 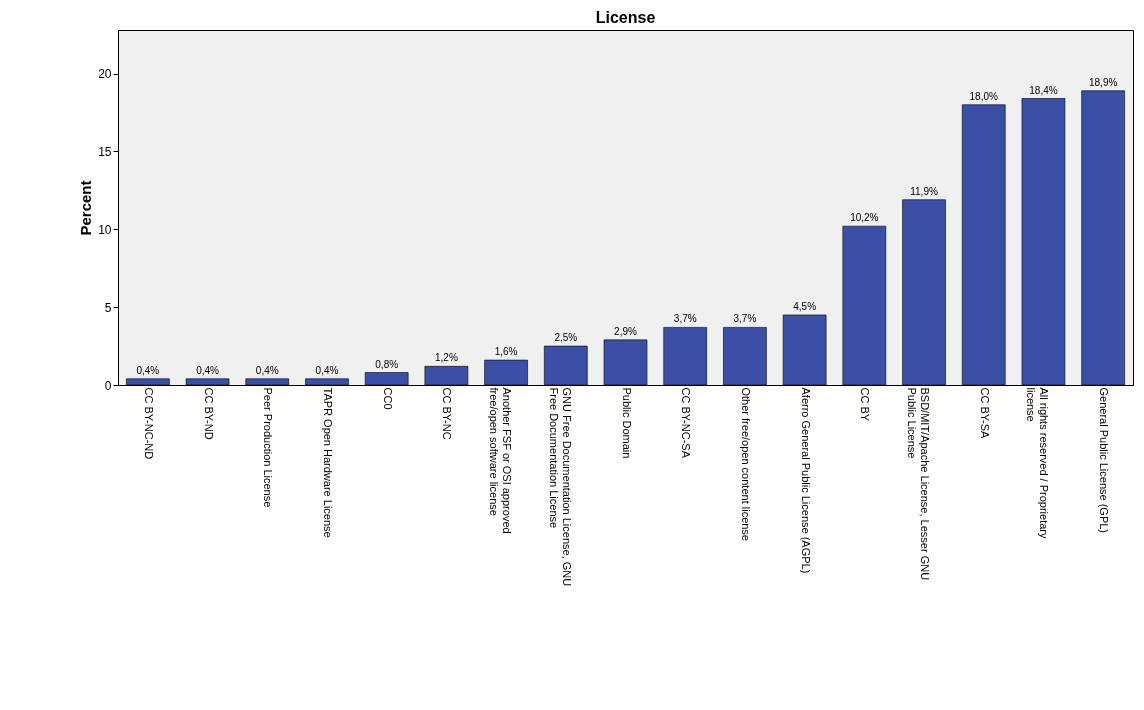 What do you see at coordinates (686, 423) in the screenshot?
I see `x-tick-label: CC BY-NC-SA` at bounding box center [686, 423].